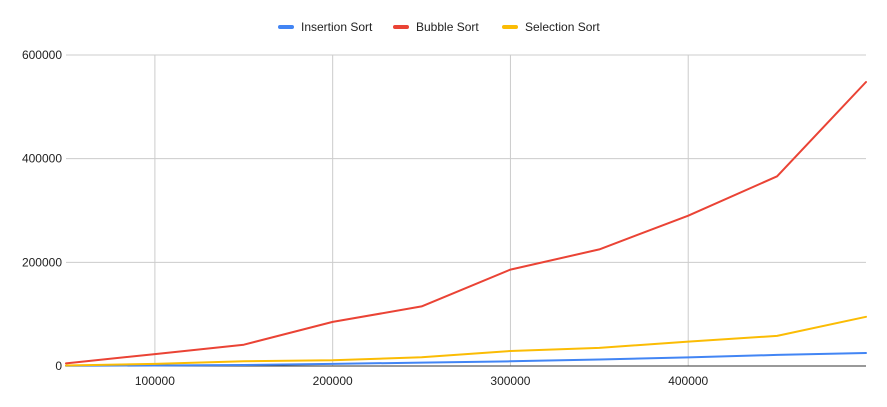 This screenshot has height=407, width=887. Describe the element at coordinates (466, 341) in the screenshot. I see `series-line-selection-sort` at that location.